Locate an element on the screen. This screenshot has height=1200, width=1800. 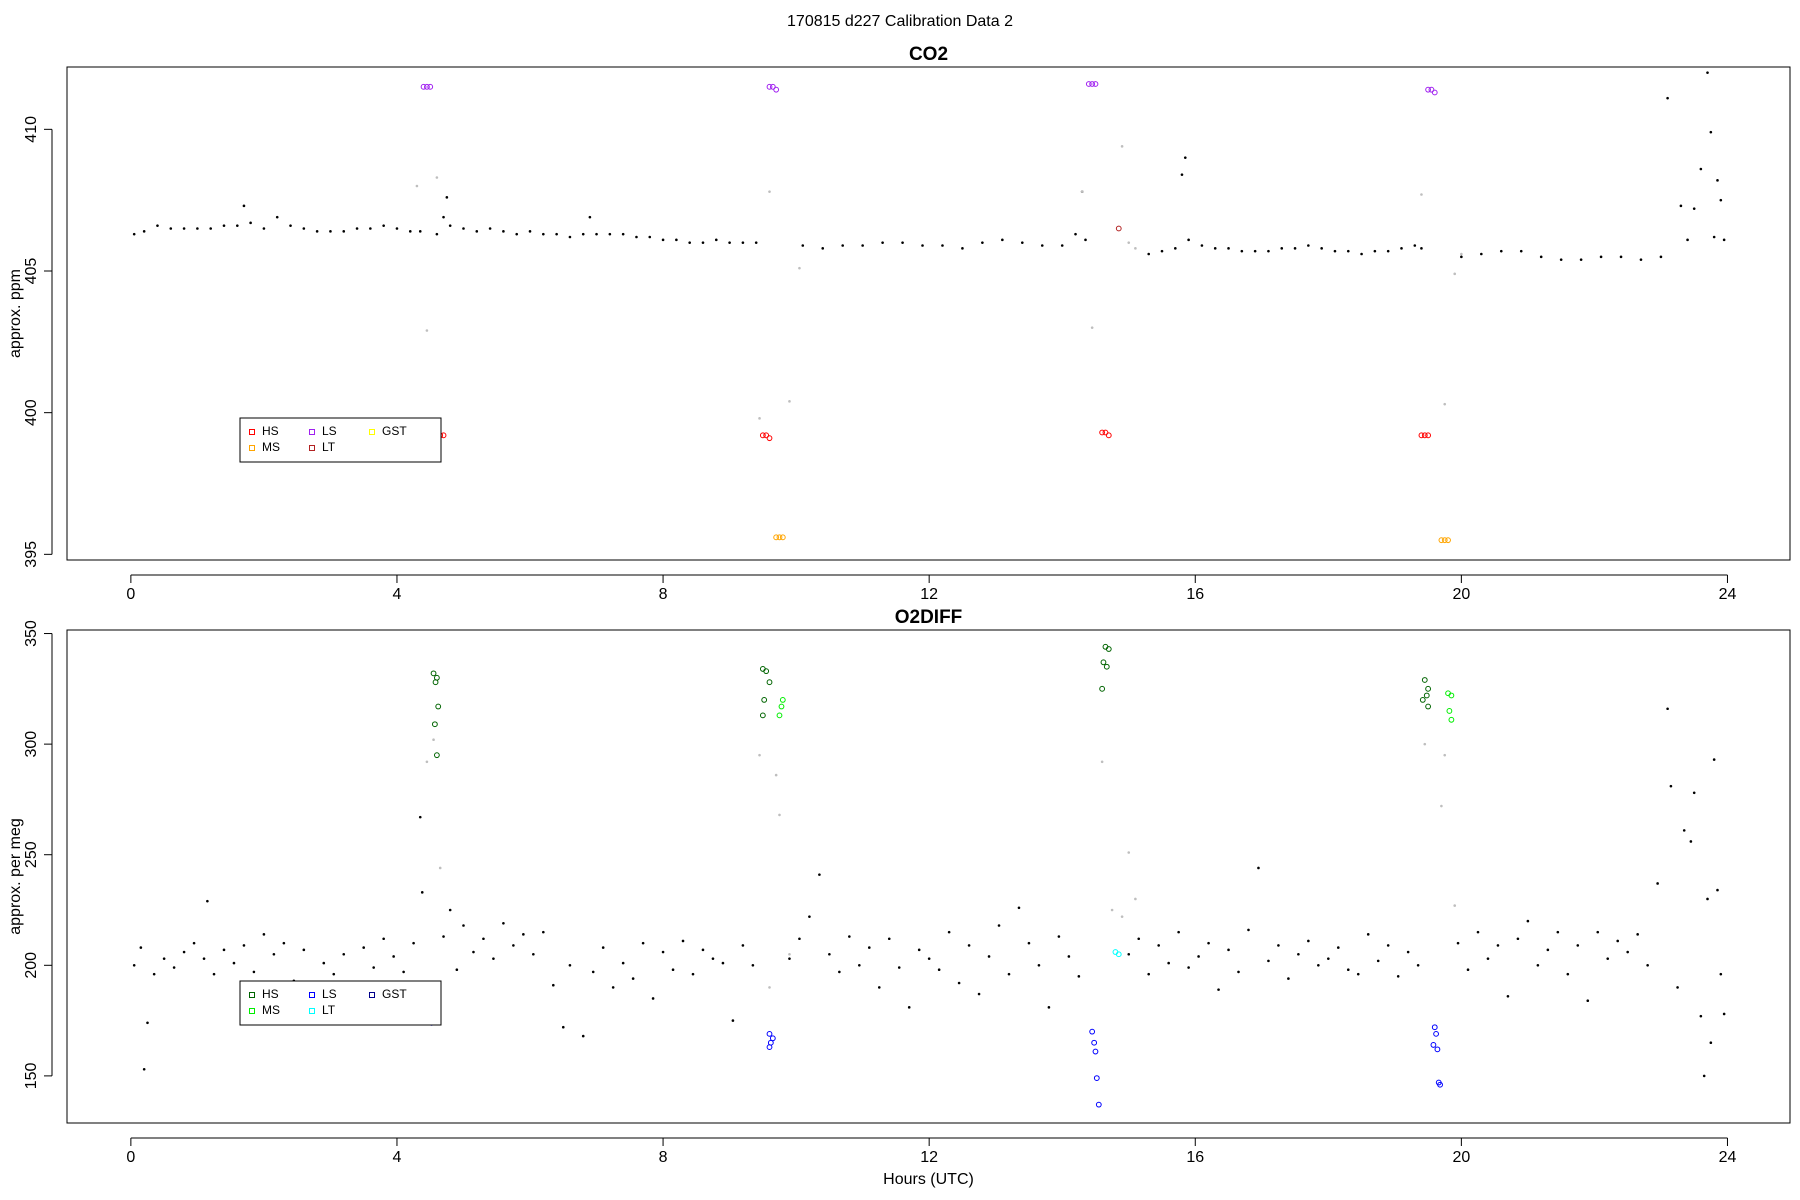
x-tick-label: 20 is located at coordinates (1461, 1157).